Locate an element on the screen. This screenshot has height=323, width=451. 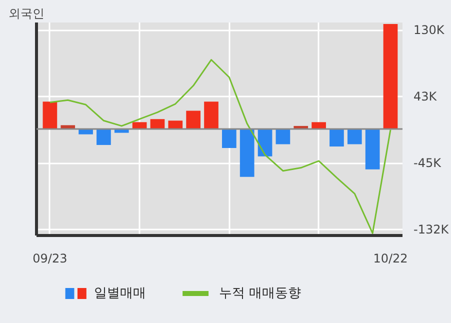
y-tick-label: -45K is located at coordinates (428, 163).